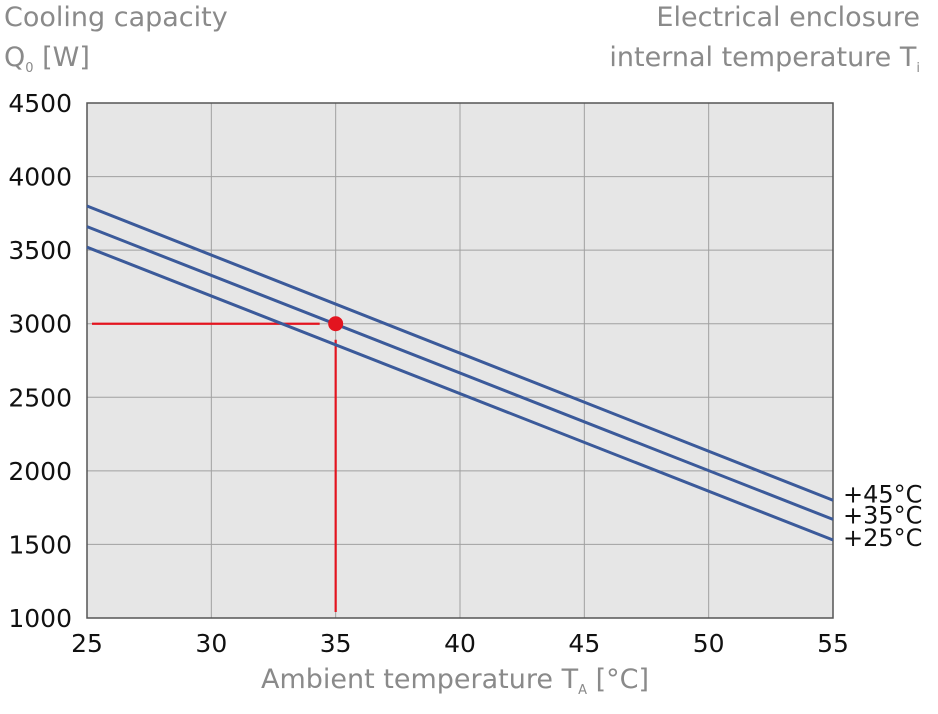  Describe the element at coordinates (833, 643) in the screenshot. I see `x-tick-label: 55` at that location.